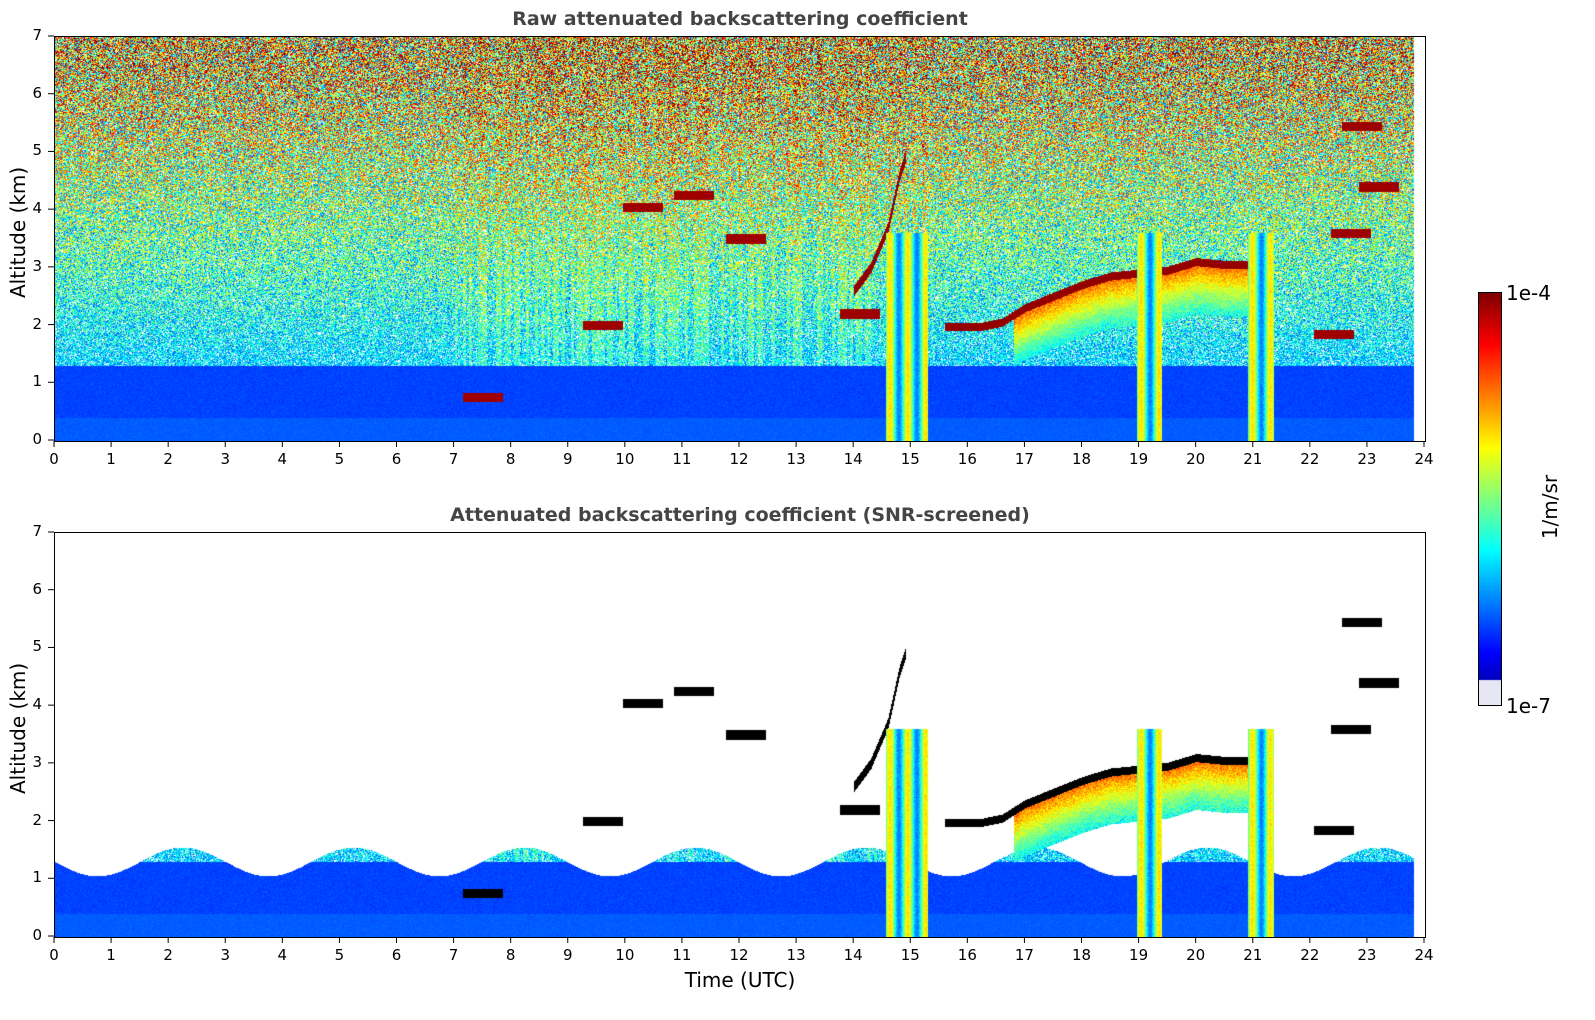 The height and width of the screenshot is (1020, 1595). Describe the element at coordinates (1528, 706) in the screenshot. I see `colorbar-min-label: 1e-7` at that location.